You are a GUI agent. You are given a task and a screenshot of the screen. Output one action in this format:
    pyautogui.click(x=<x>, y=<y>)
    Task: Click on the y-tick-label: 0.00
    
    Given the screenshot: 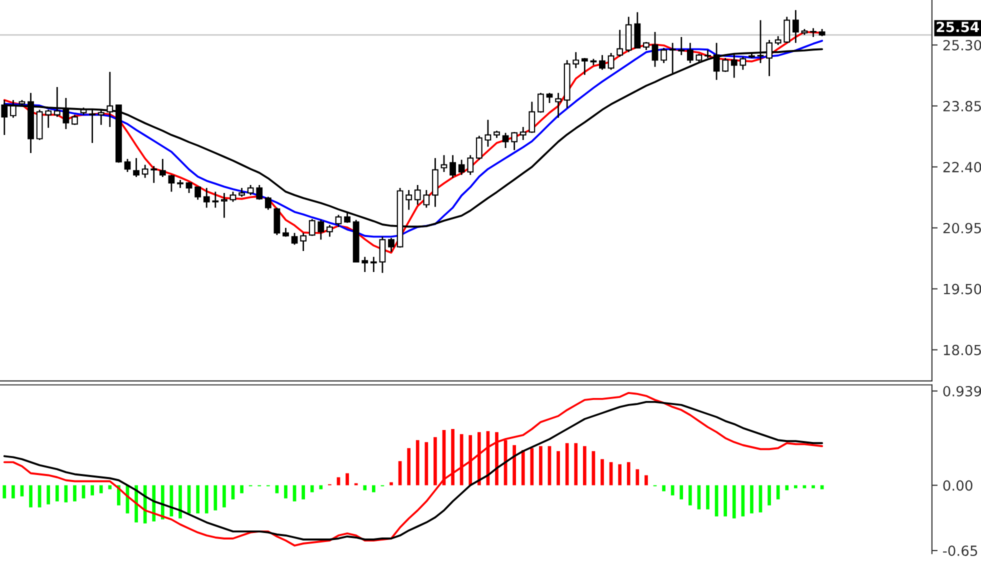 What is the action you would take?
    pyautogui.click(x=957, y=485)
    